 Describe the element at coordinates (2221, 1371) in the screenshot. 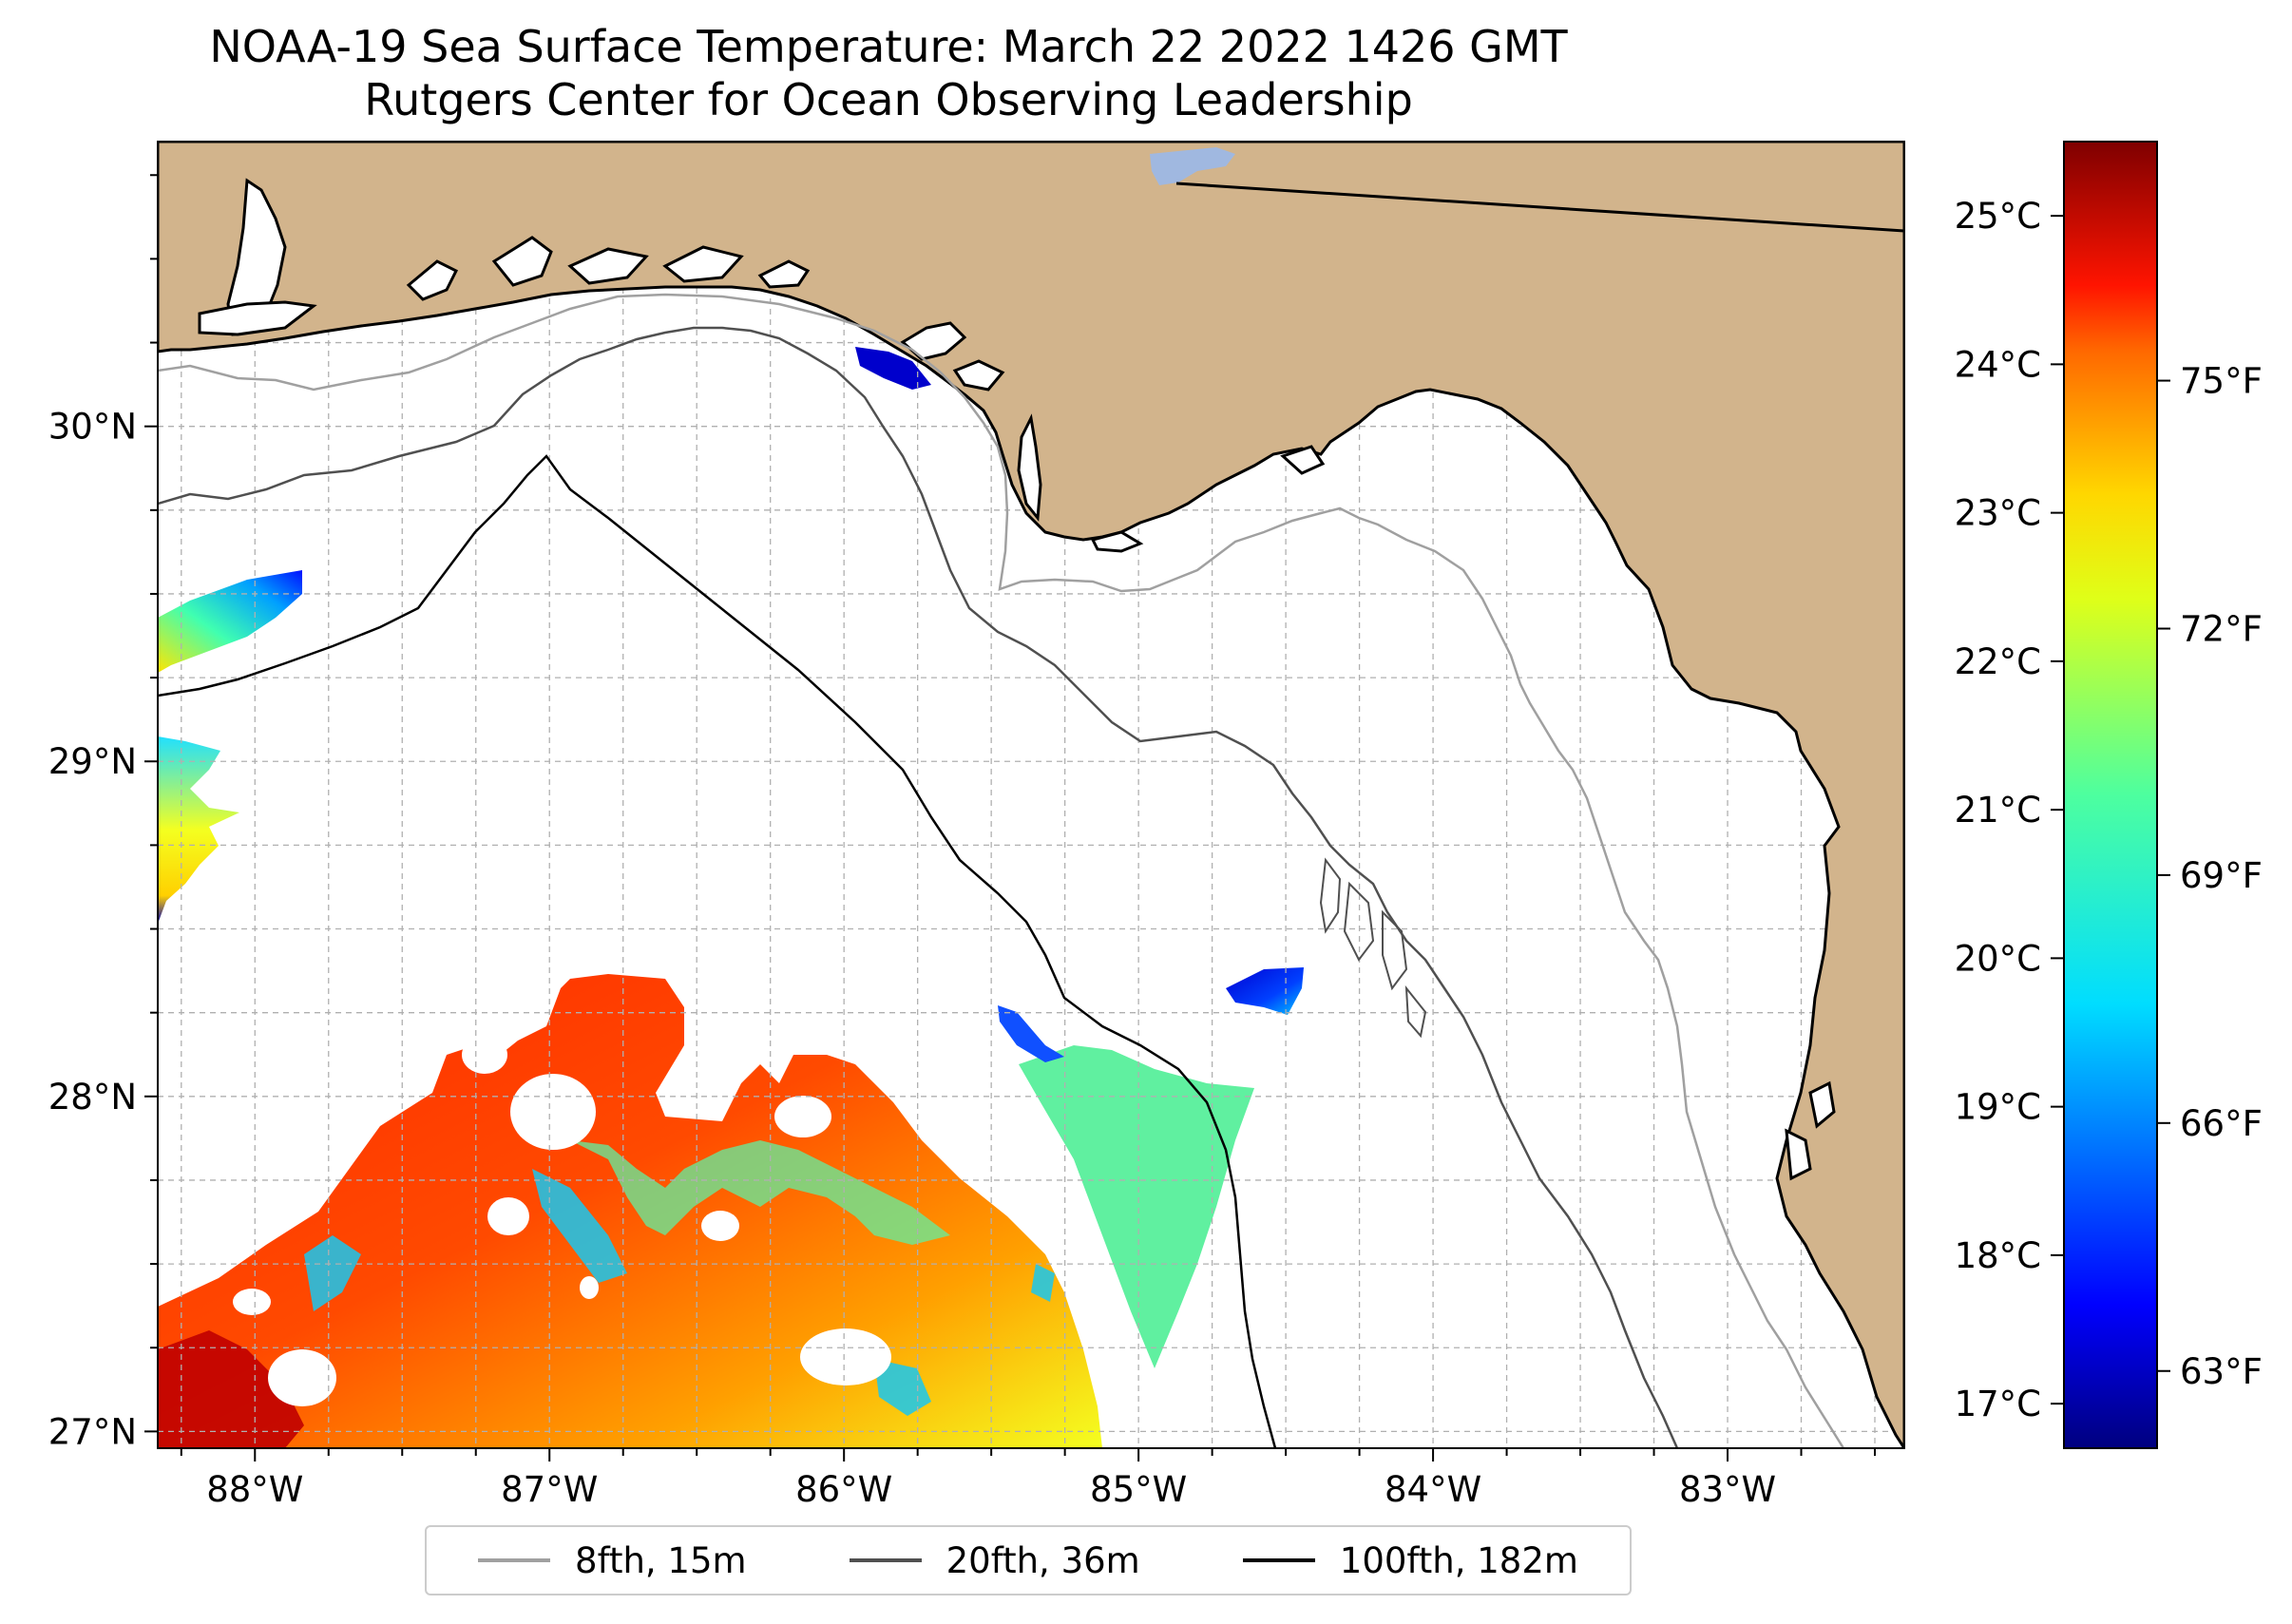

I see `colorbar-fahrenheit-label: 63°F` at that location.